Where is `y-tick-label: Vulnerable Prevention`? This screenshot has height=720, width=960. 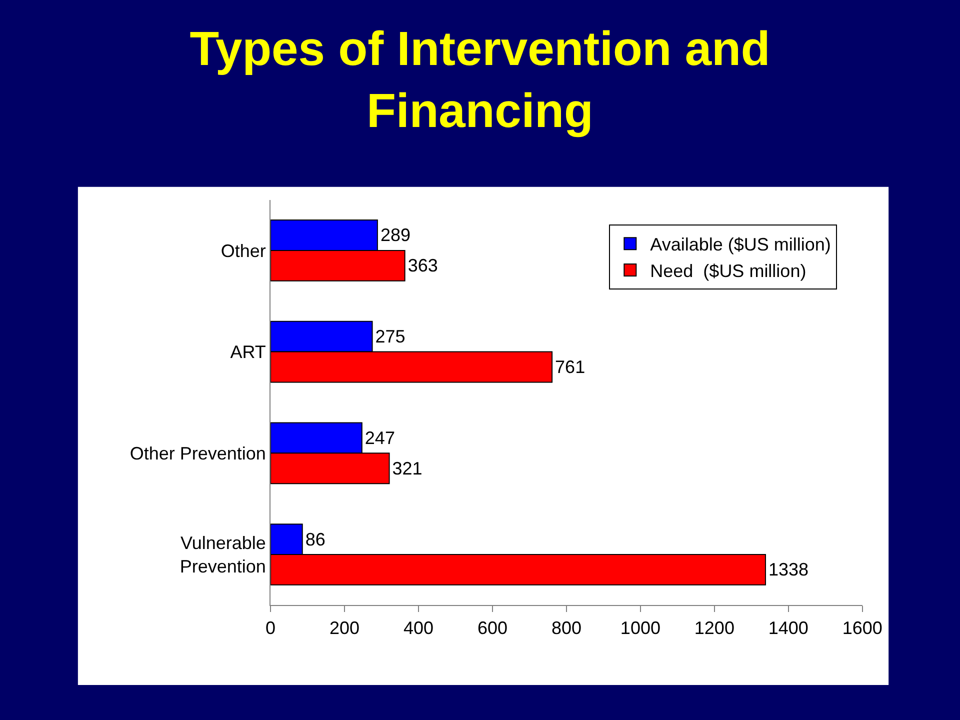 y-tick-label: Vulnerable Prevention is located at coordinates (223, 555).